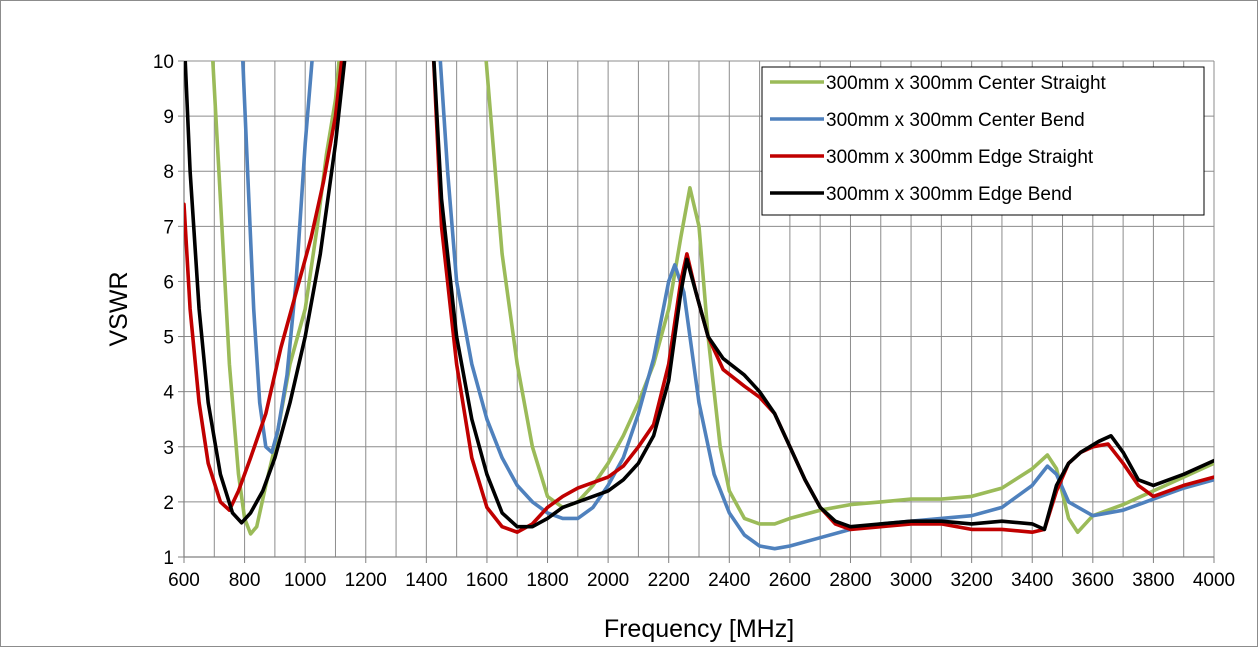  Describe the element at coordinates (1093, 580) in the screenshot. I see `x-tick-label: 3600` at that location.